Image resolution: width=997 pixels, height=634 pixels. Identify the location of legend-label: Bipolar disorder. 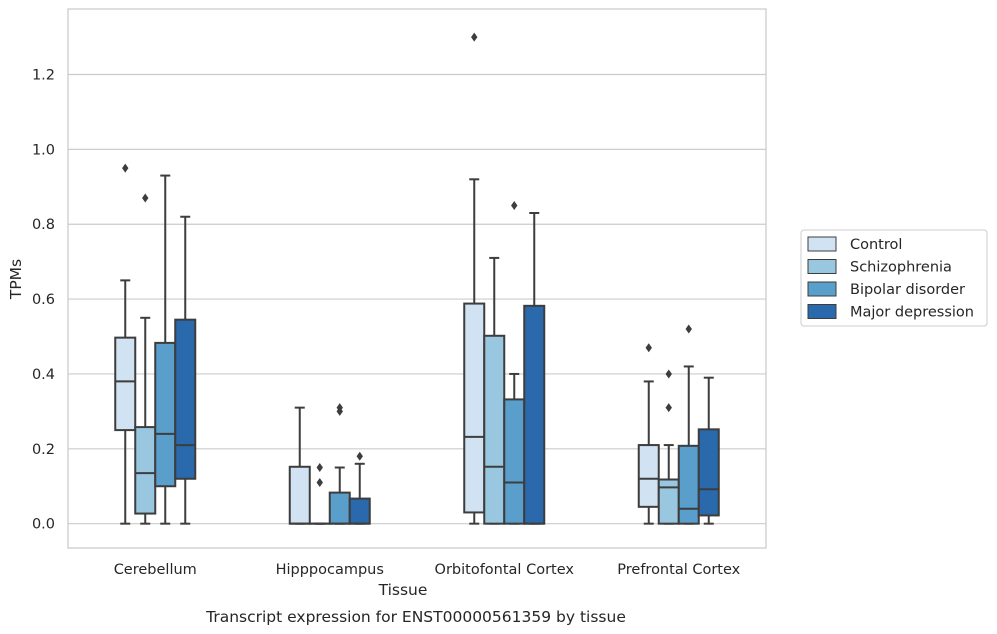
(907, 290).